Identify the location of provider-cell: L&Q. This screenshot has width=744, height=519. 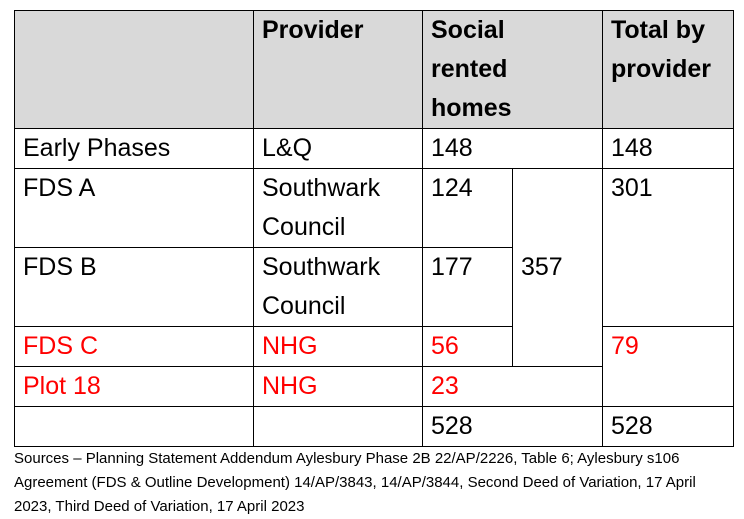
(338, 148).